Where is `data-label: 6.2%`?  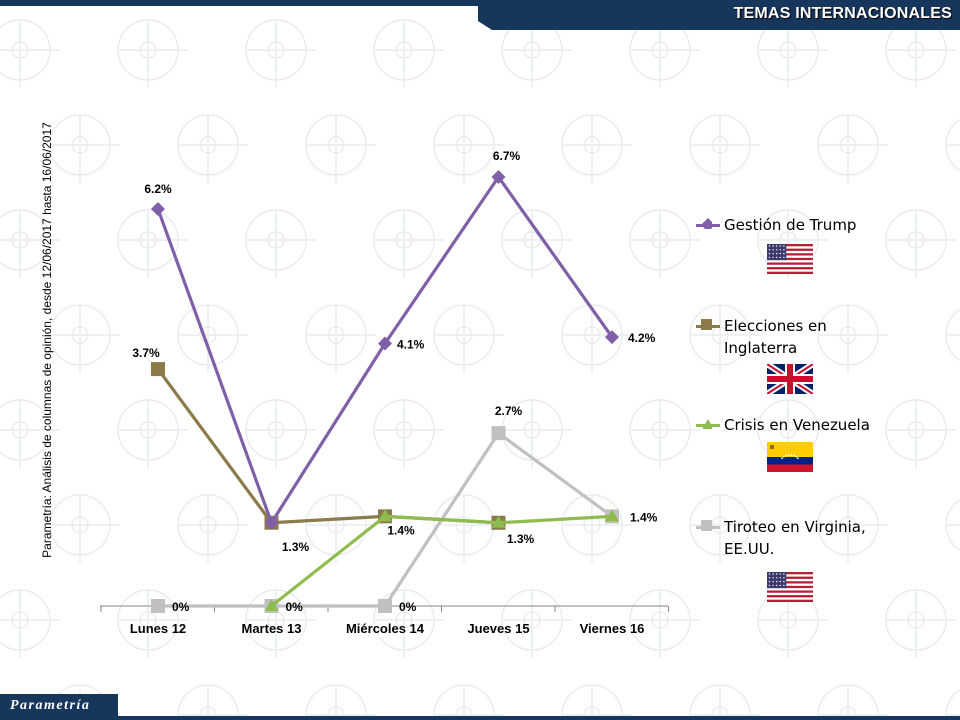 data-label: 6.2% is located at coordinates (158, 189).